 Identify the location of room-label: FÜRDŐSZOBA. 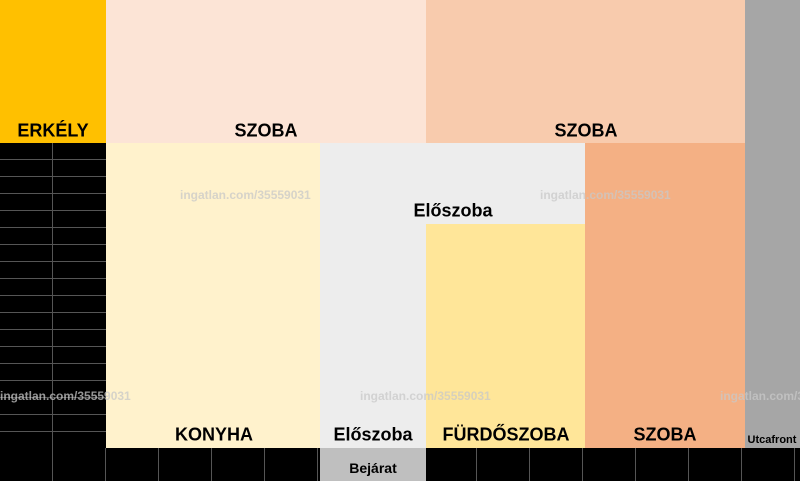
(506, 434).